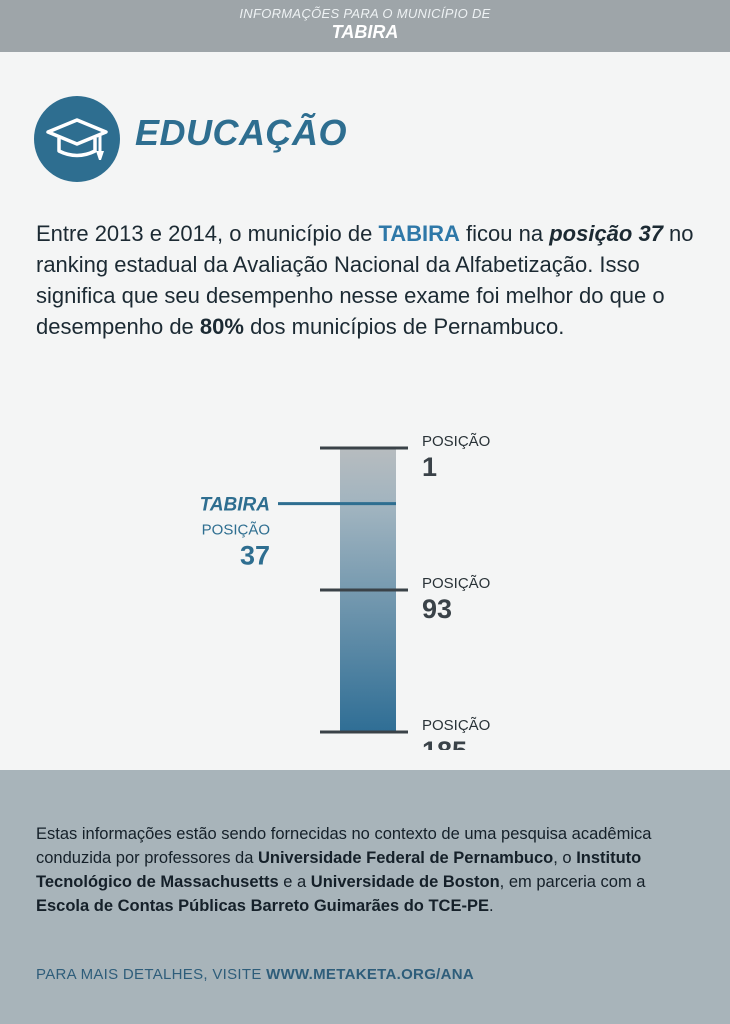 Image resolution: width=730 pixels, height=1024 pixels. What do you see at coordinates (429, 467) in the screenshot?
I see `marker-value-1: 1` at bounding box center [429, 467].